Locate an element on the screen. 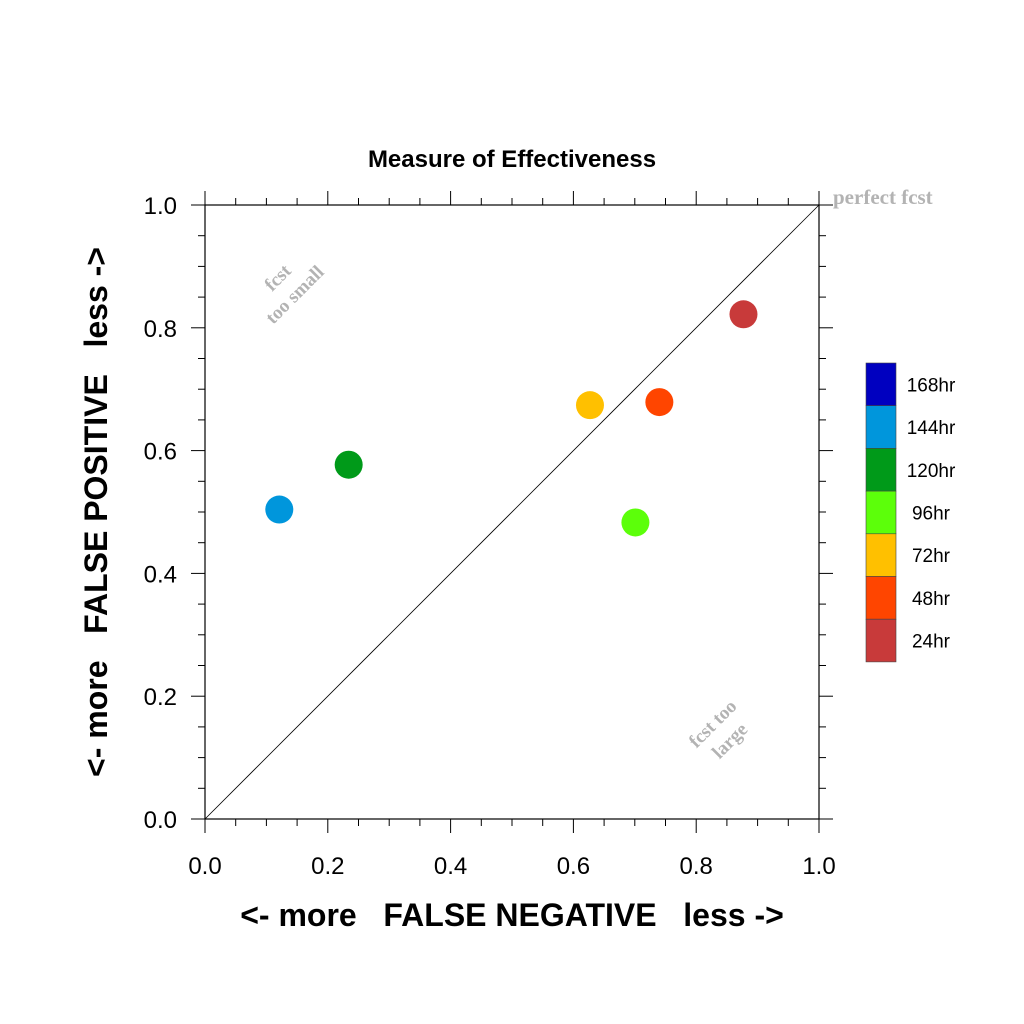 This screenshot has width=1024, height=1024. legend-swatch-24hr is located at coordinates (881, 640).